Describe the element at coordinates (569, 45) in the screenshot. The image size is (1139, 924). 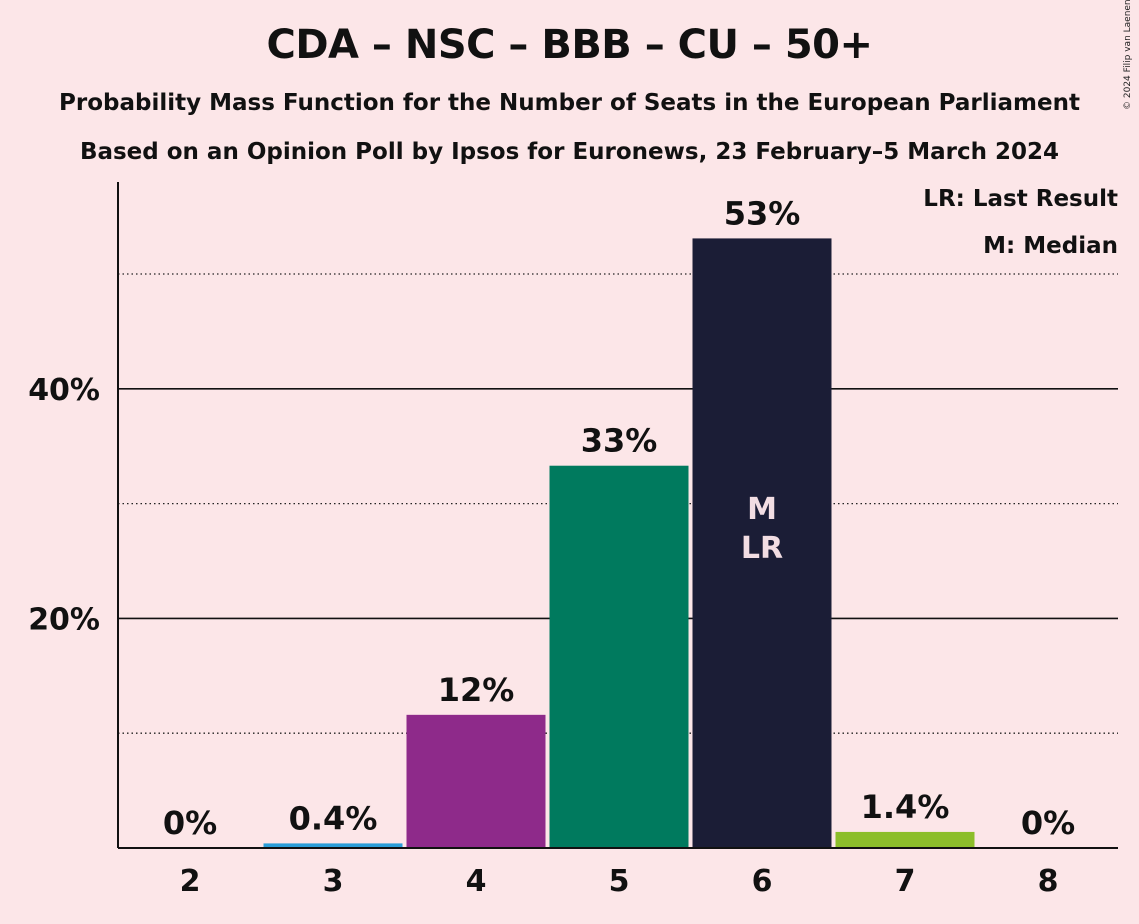
I see `chart-title: CDA – NSC – BBB – CU – 50+` at that location.